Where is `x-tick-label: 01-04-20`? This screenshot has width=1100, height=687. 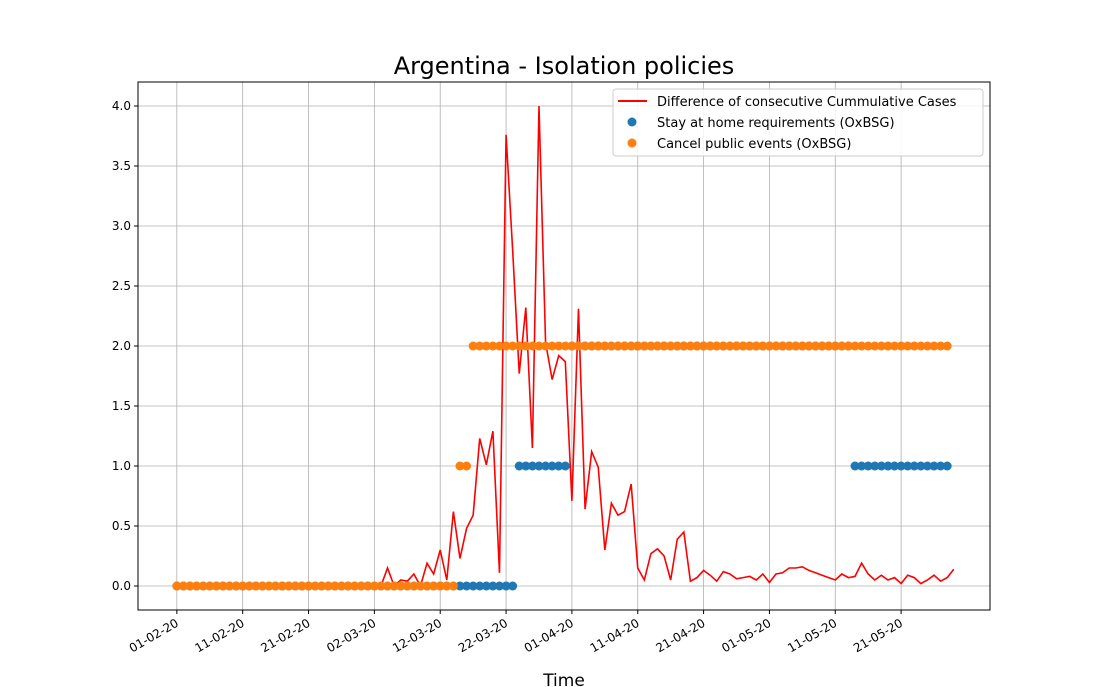 x-tick-label: 01-04-20 is located at coordinates (549, 635).